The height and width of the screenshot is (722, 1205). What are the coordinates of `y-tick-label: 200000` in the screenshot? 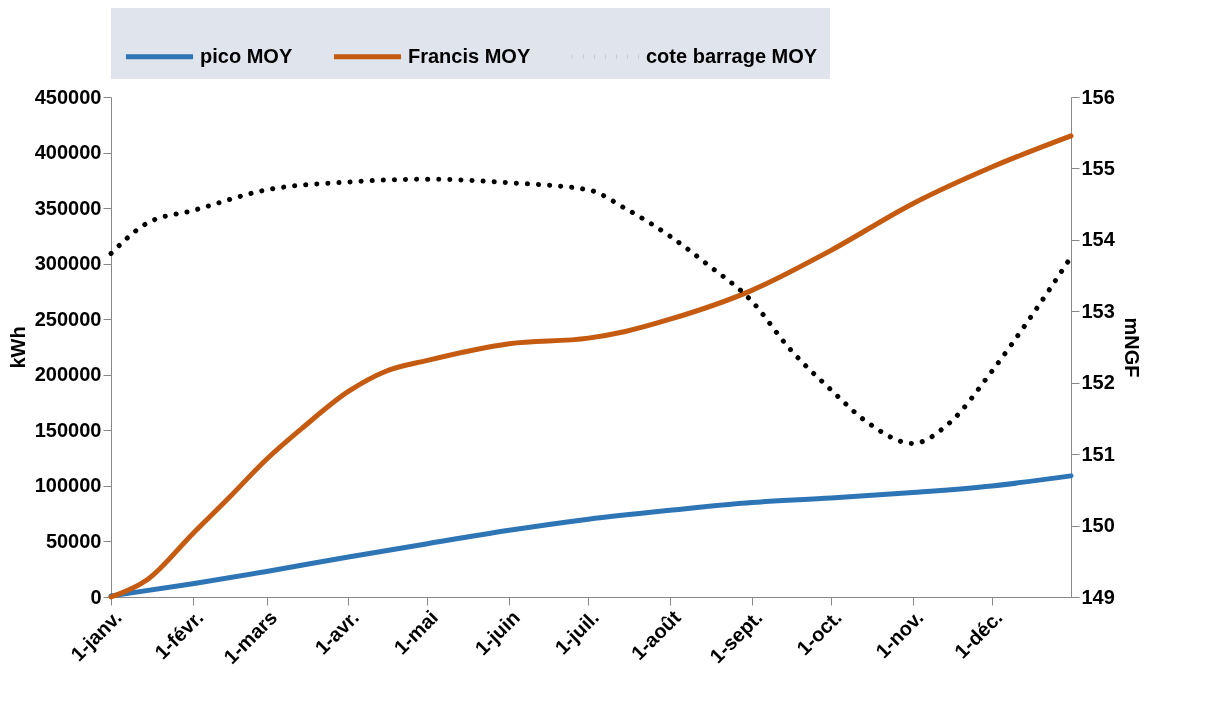 It's located at (68, 374).